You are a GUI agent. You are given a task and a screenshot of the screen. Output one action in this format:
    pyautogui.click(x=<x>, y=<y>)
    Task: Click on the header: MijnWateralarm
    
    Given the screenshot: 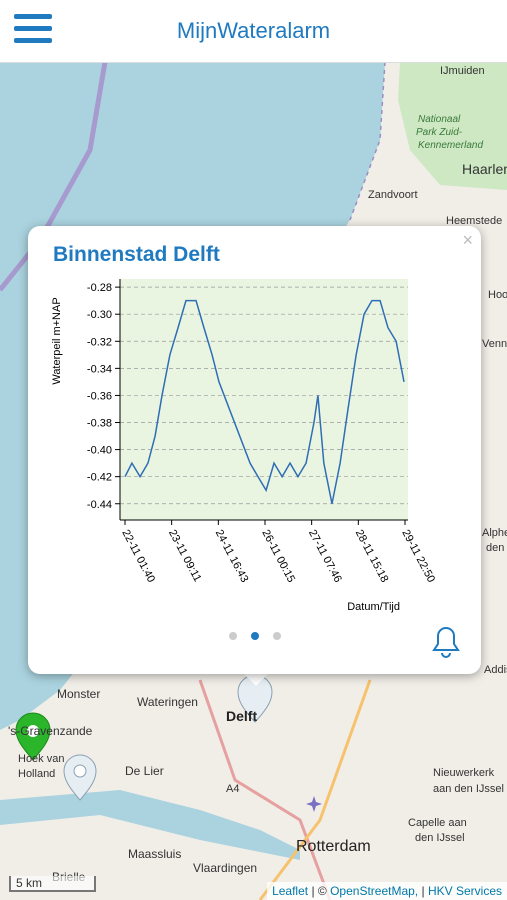 What is the action you would take?
    pyautogui.click(x=253, y=31)
    